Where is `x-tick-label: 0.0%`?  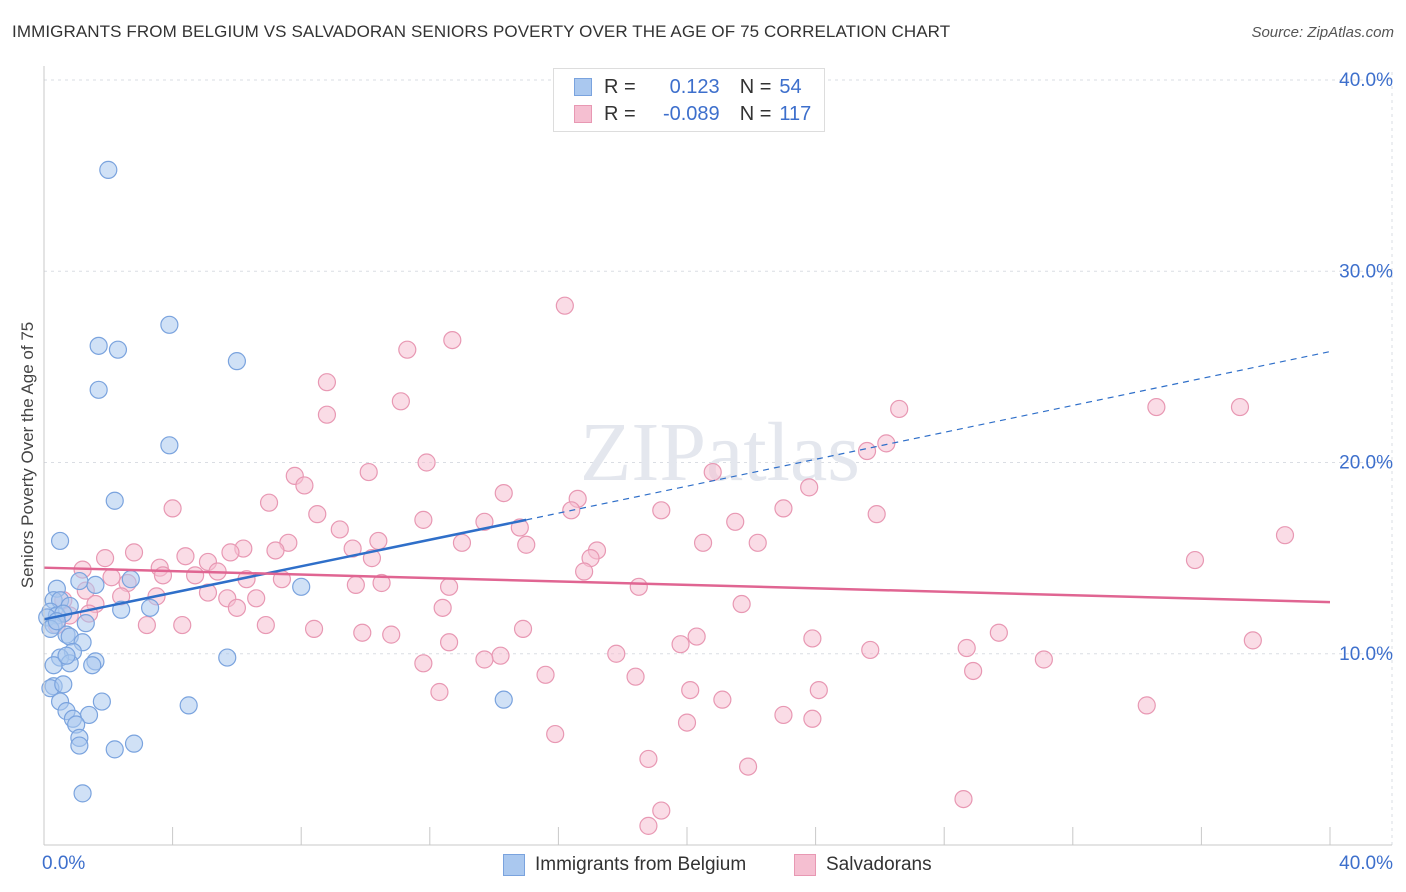
x-tick-label: 0.0% is located at coordinates (63, 863).